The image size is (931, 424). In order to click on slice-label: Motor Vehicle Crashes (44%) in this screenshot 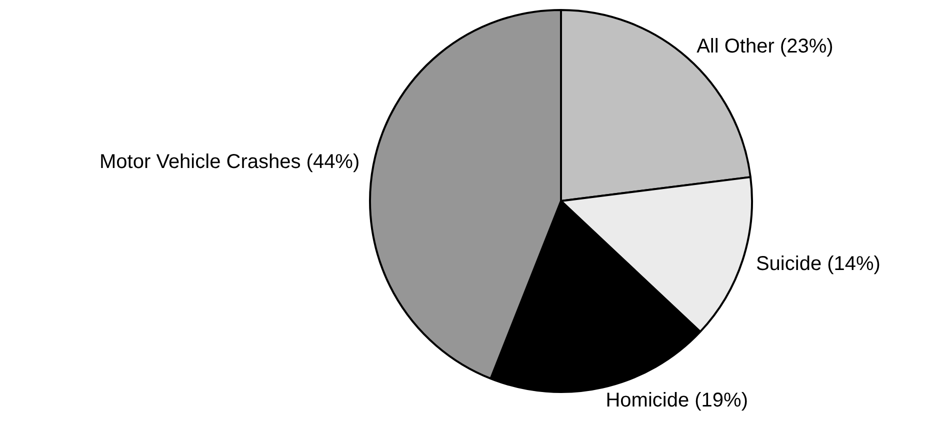, I will do `click(230, 162)`.